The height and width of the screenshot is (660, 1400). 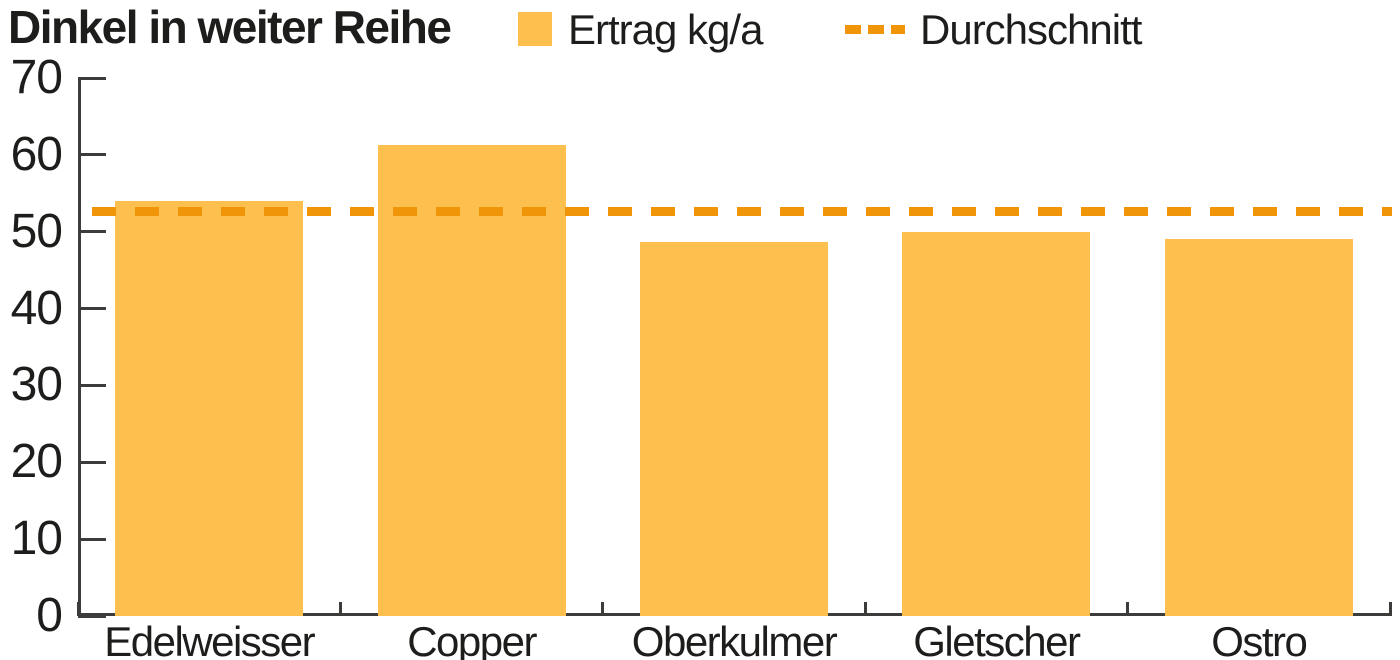 I want to click on legend-average-dash-icon, so click(x=875, y=29).